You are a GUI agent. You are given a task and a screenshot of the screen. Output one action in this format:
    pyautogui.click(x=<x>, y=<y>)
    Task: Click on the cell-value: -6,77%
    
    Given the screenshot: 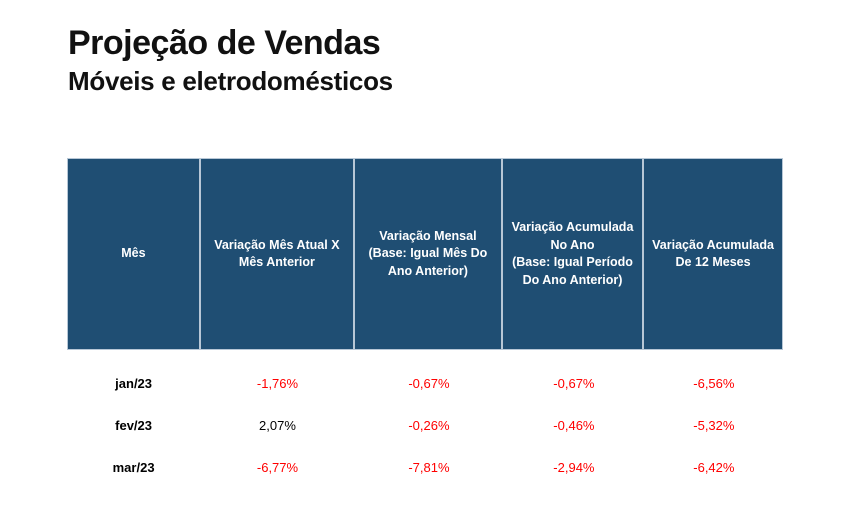 What is the action you would take?
    pyautogui.click(x=277, y=467)
    